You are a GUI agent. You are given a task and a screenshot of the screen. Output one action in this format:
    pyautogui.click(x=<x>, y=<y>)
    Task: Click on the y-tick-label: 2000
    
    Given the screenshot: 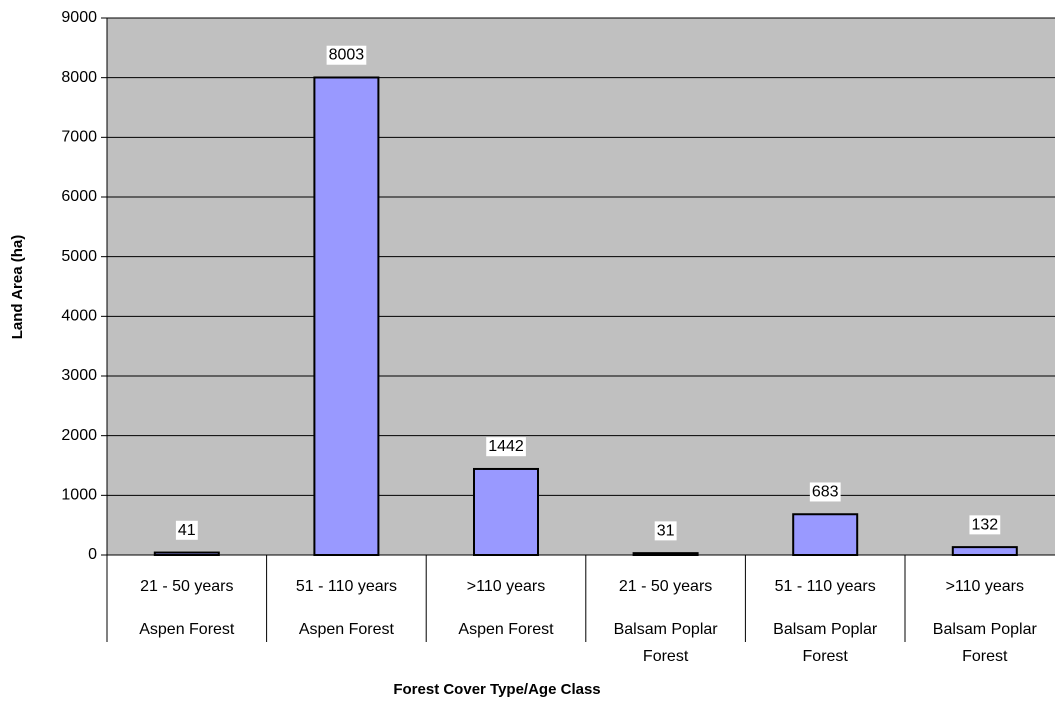 What is the action you would take?
    pyautogui.click(x=79, y=435)
    